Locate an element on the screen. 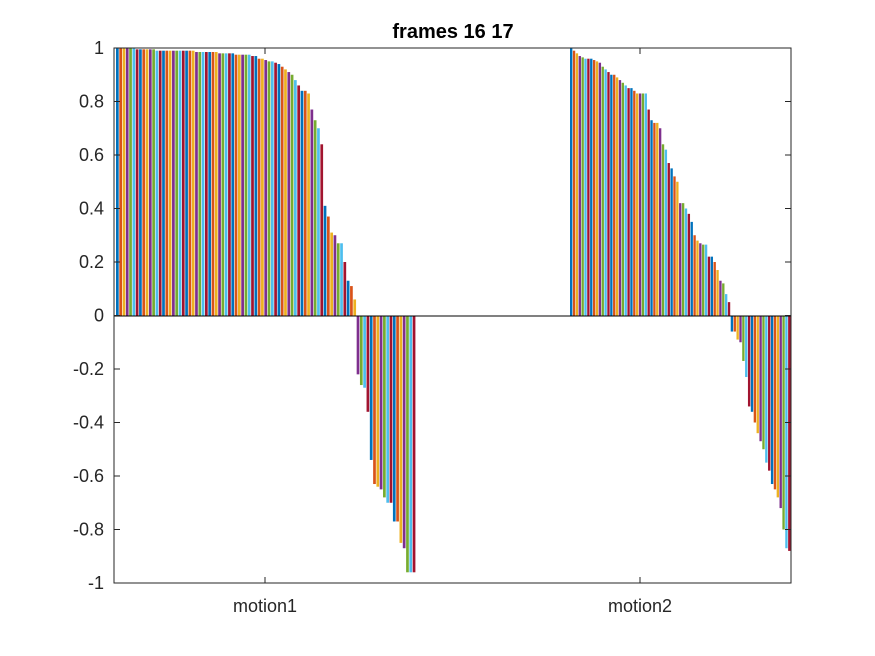  x-tick-label-motion1: motion1 is located at coordinates (265, 606).